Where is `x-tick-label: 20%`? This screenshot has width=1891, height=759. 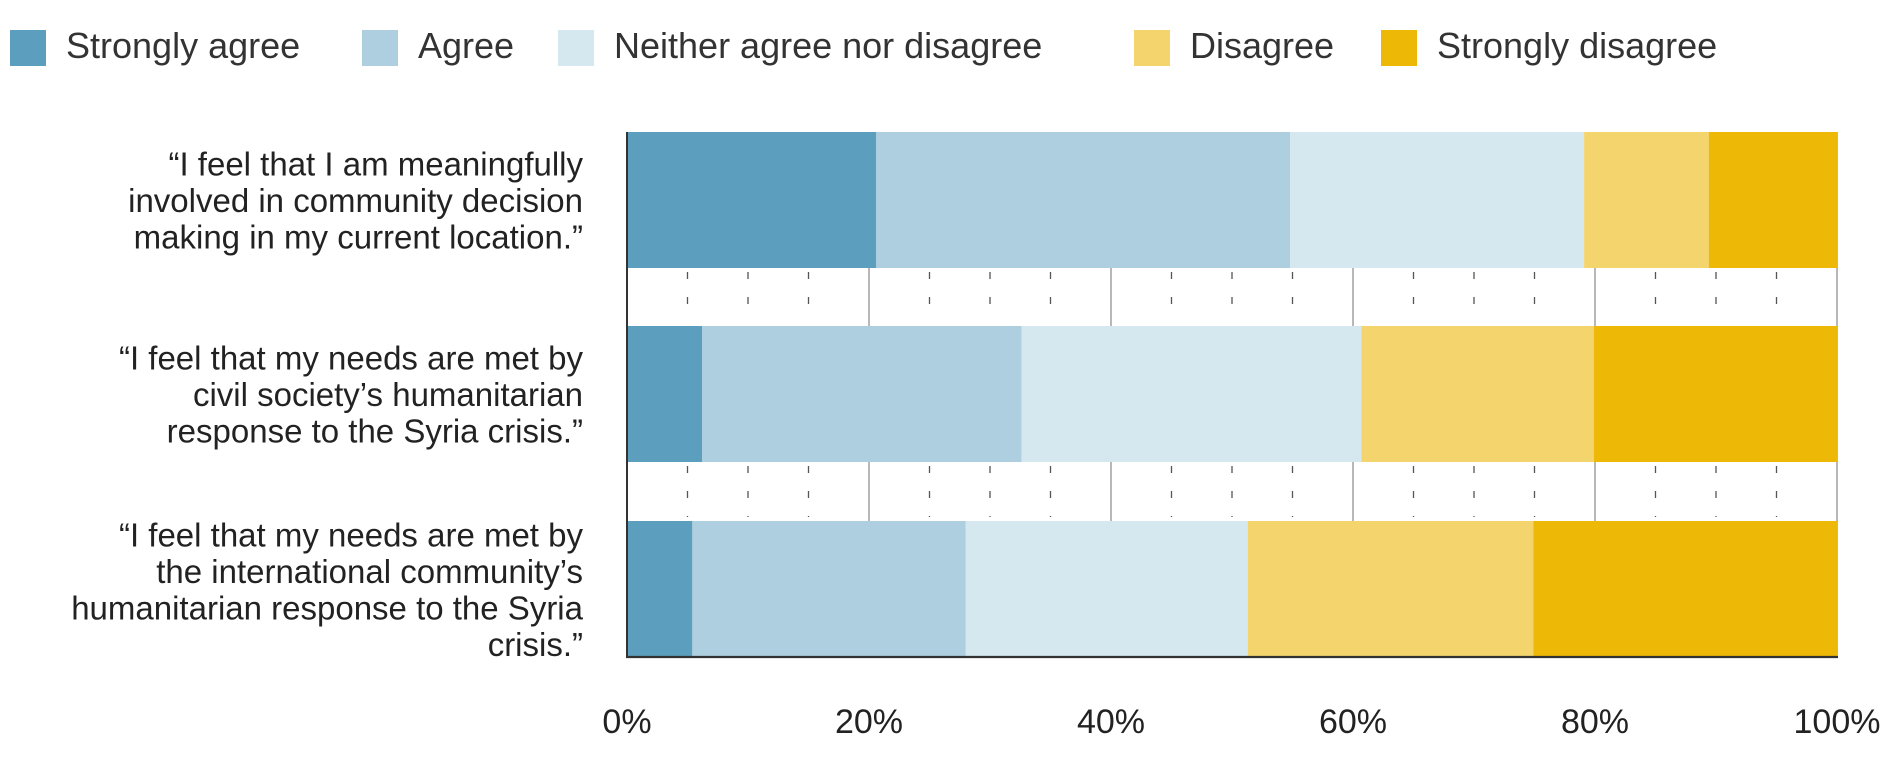 x-tick-label: 20% is located at coordinates (869, 722).